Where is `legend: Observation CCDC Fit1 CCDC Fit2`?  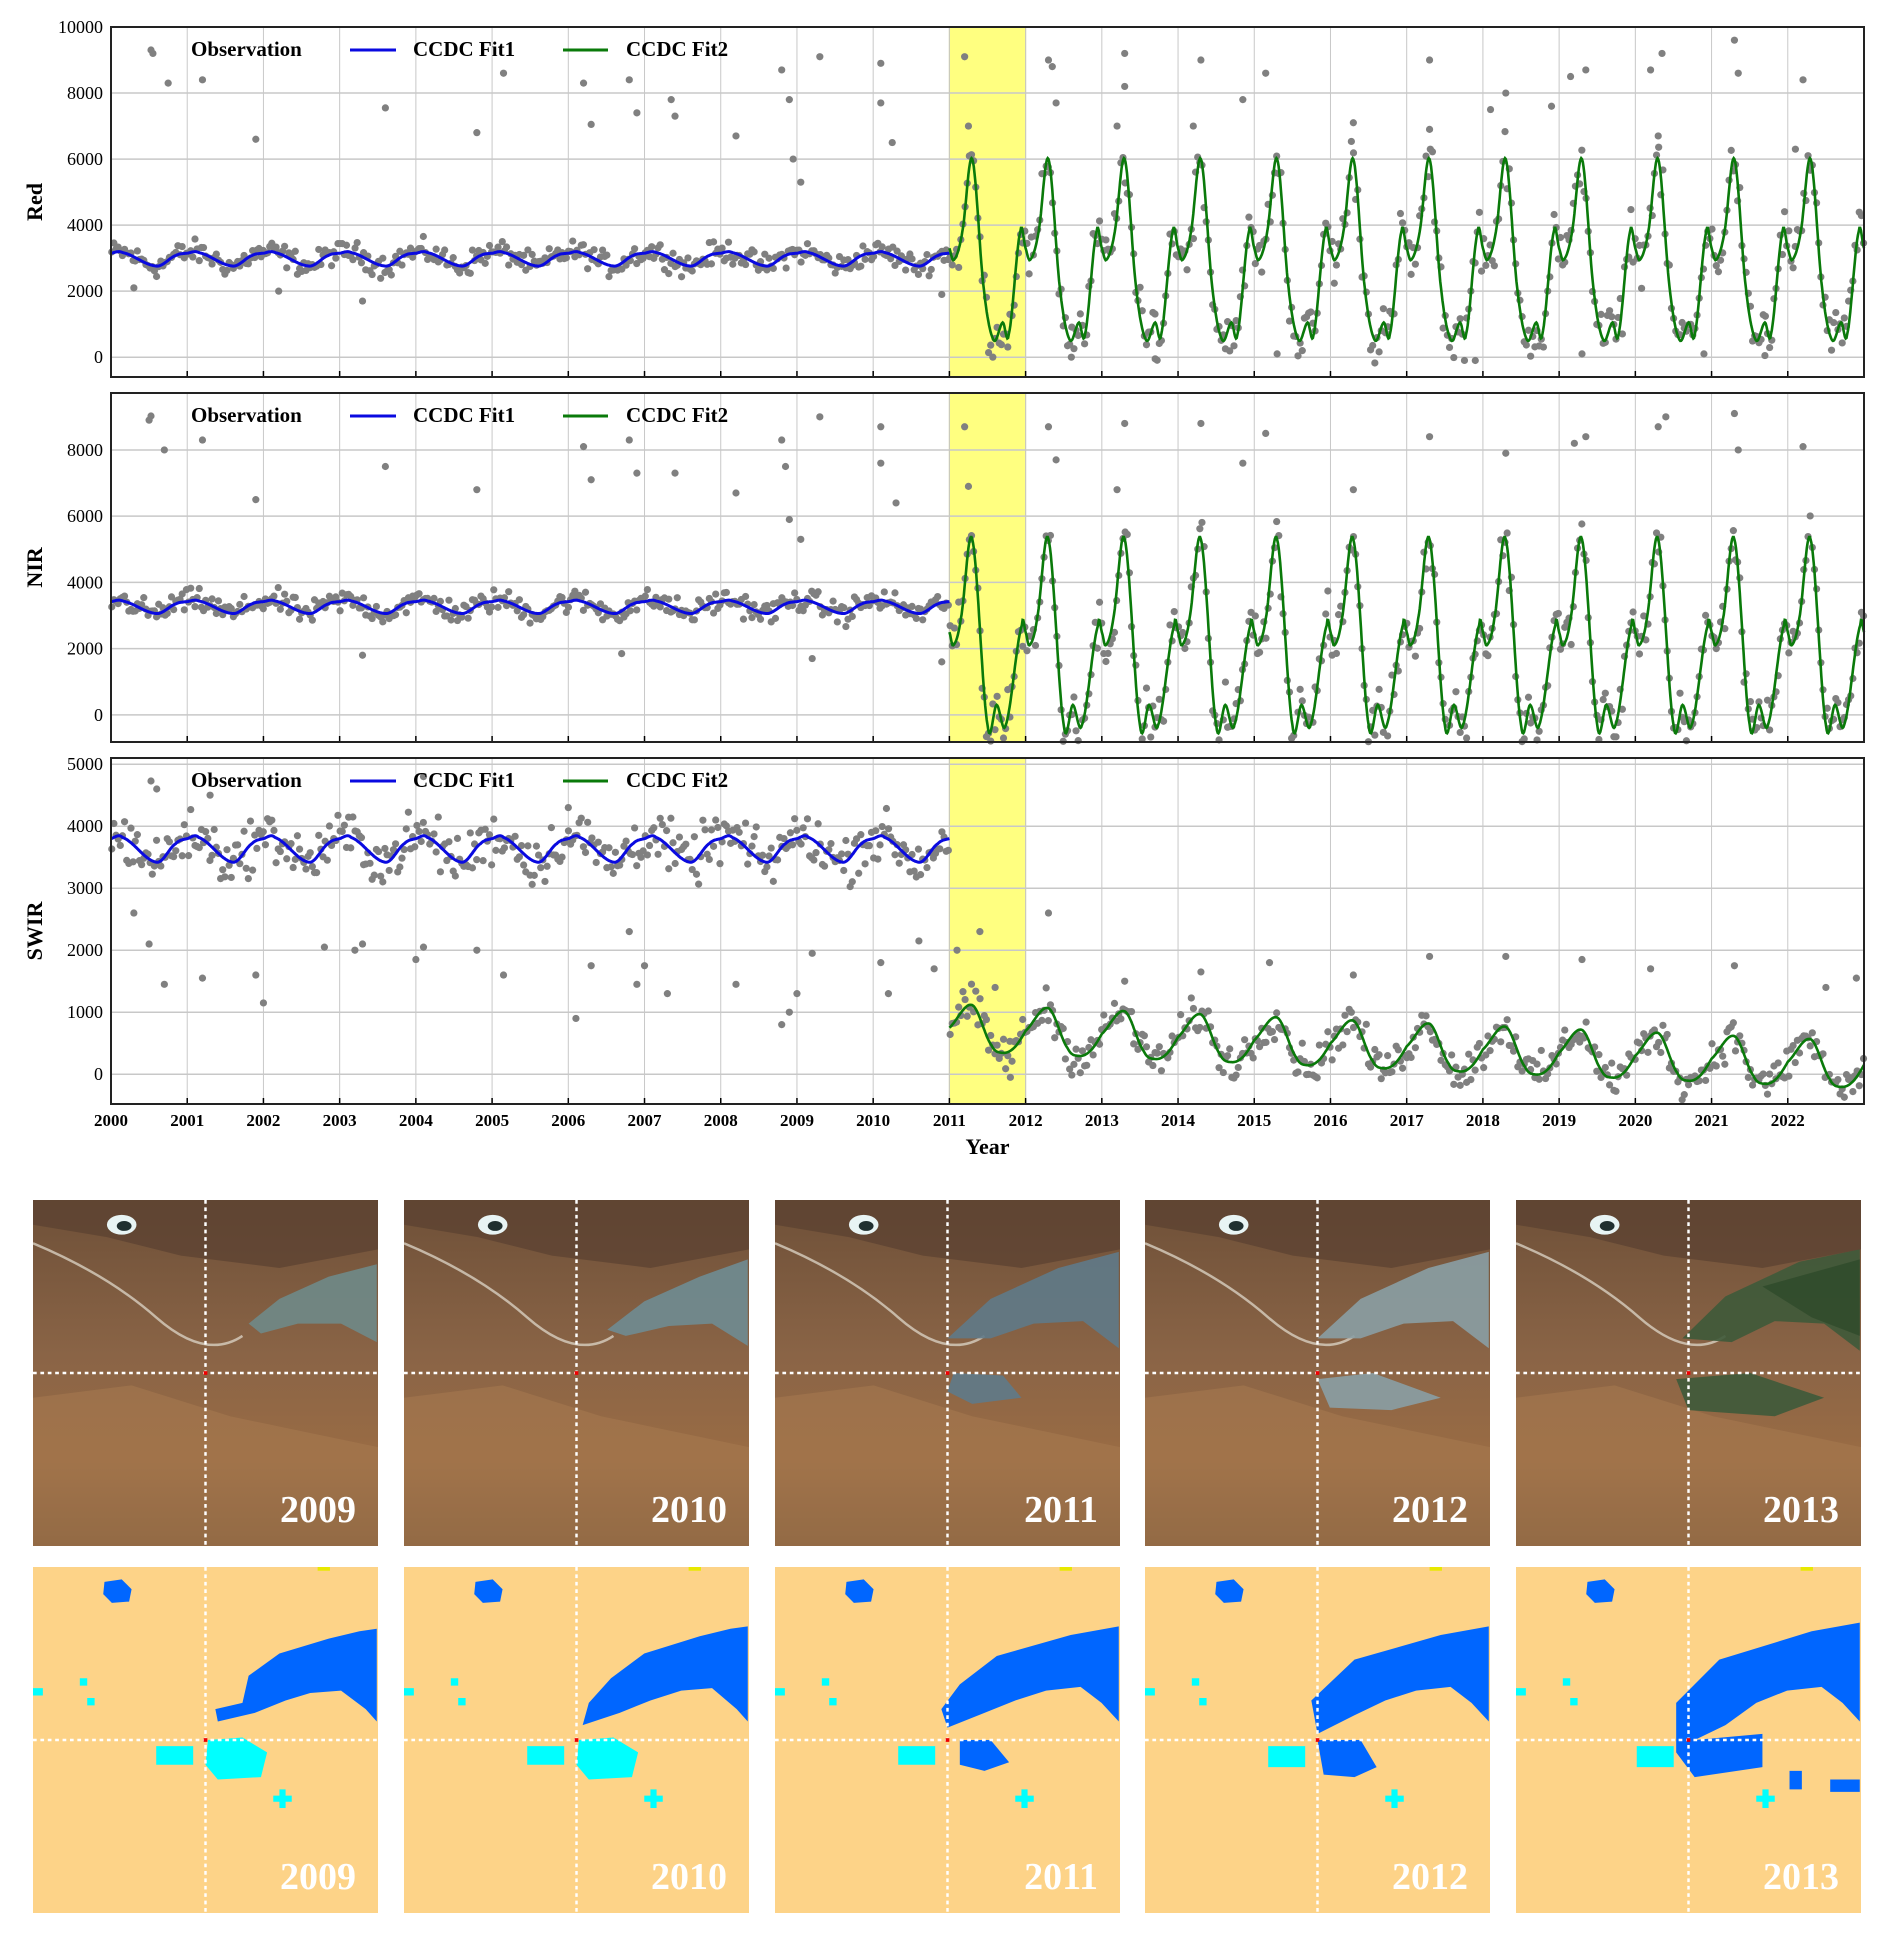
legend: Observation CCDC Fit1 CCDC Fit2 is located at coordinates (437, 415).